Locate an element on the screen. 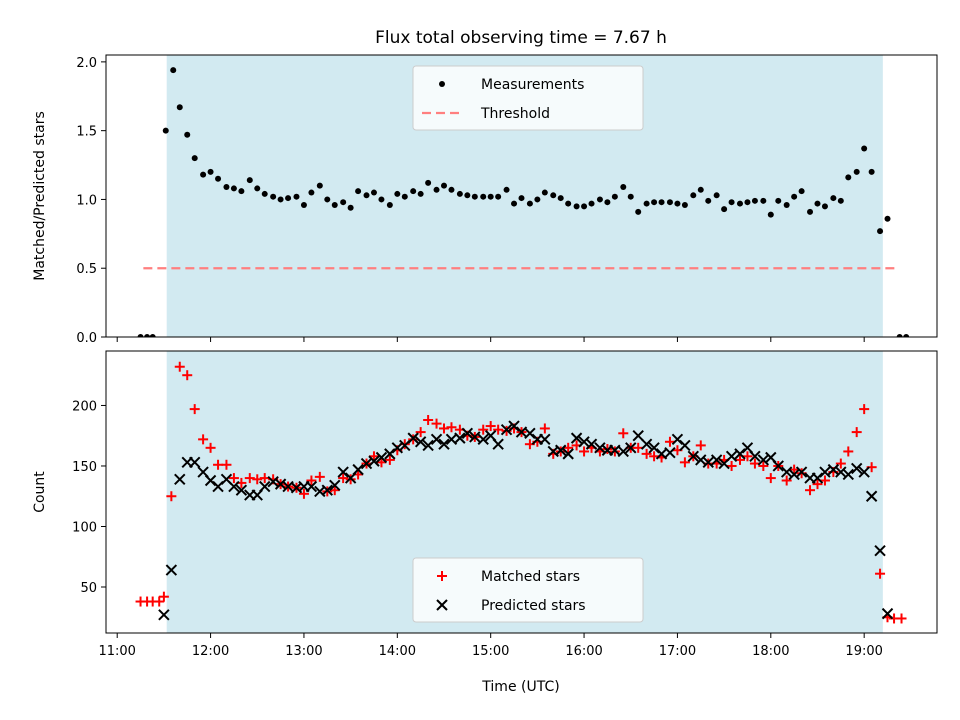  y-tick-label: 150 is located at coordinates (84, 467).